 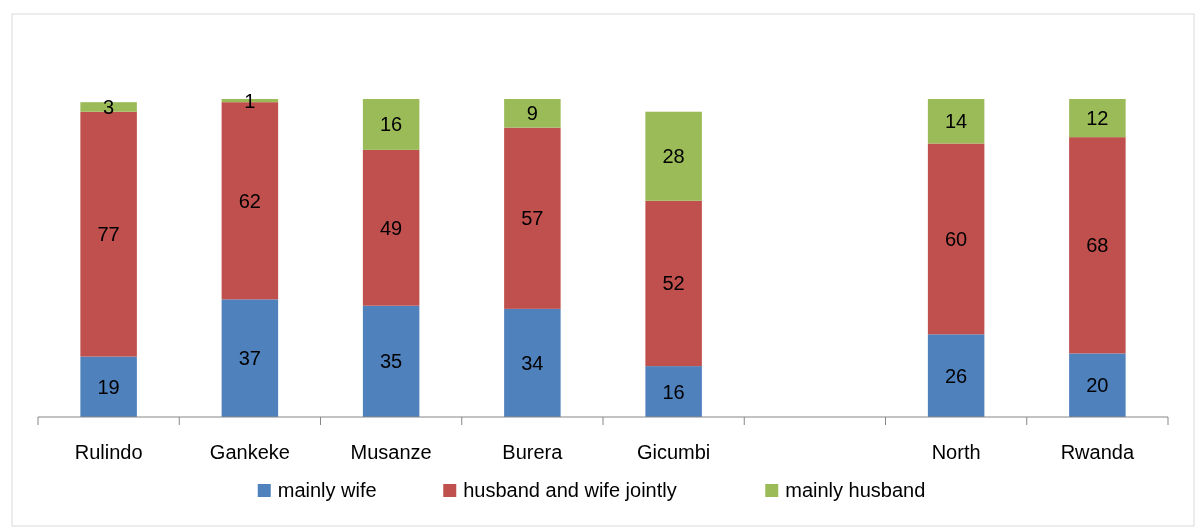 What do you see at coordinates (327, 490) in the screenshot?
I see `legend-label: mainly wife` at bounding box center [327, 490].